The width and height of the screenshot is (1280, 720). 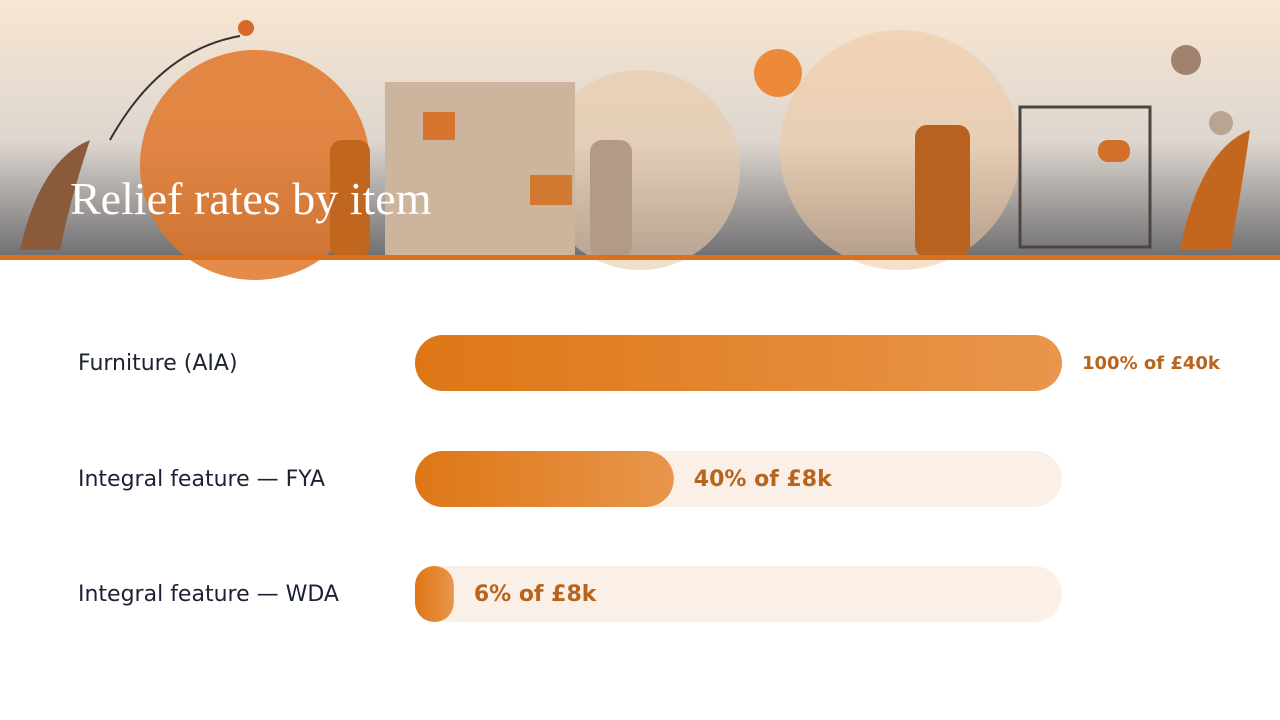 What do you see at coordinates (1151, 363) in the screenshot?
I see `value-label: 100% of £40k` at bounding box center [1151, 363].